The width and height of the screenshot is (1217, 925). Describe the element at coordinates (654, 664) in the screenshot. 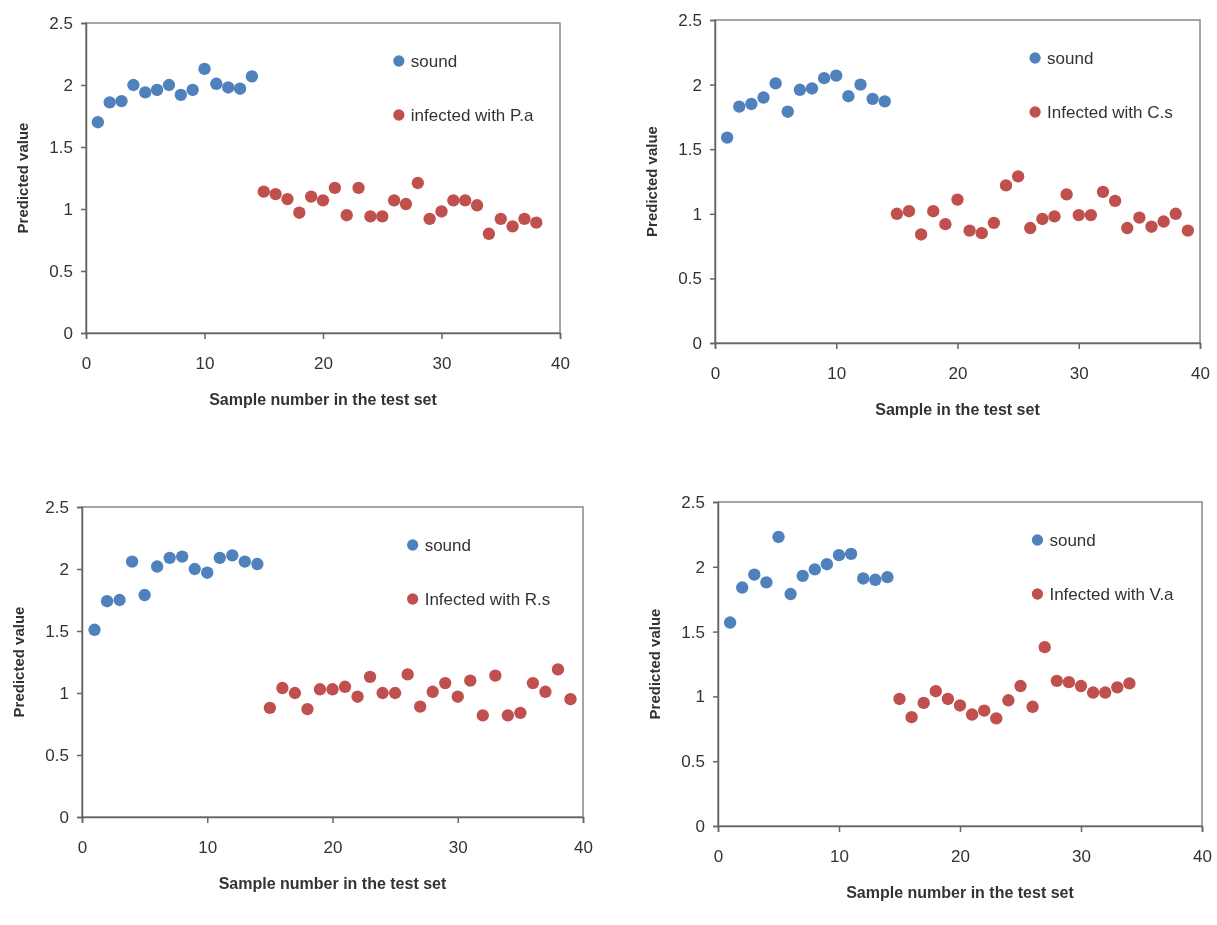

I see `y-axis-title: Predicted value` at that location.